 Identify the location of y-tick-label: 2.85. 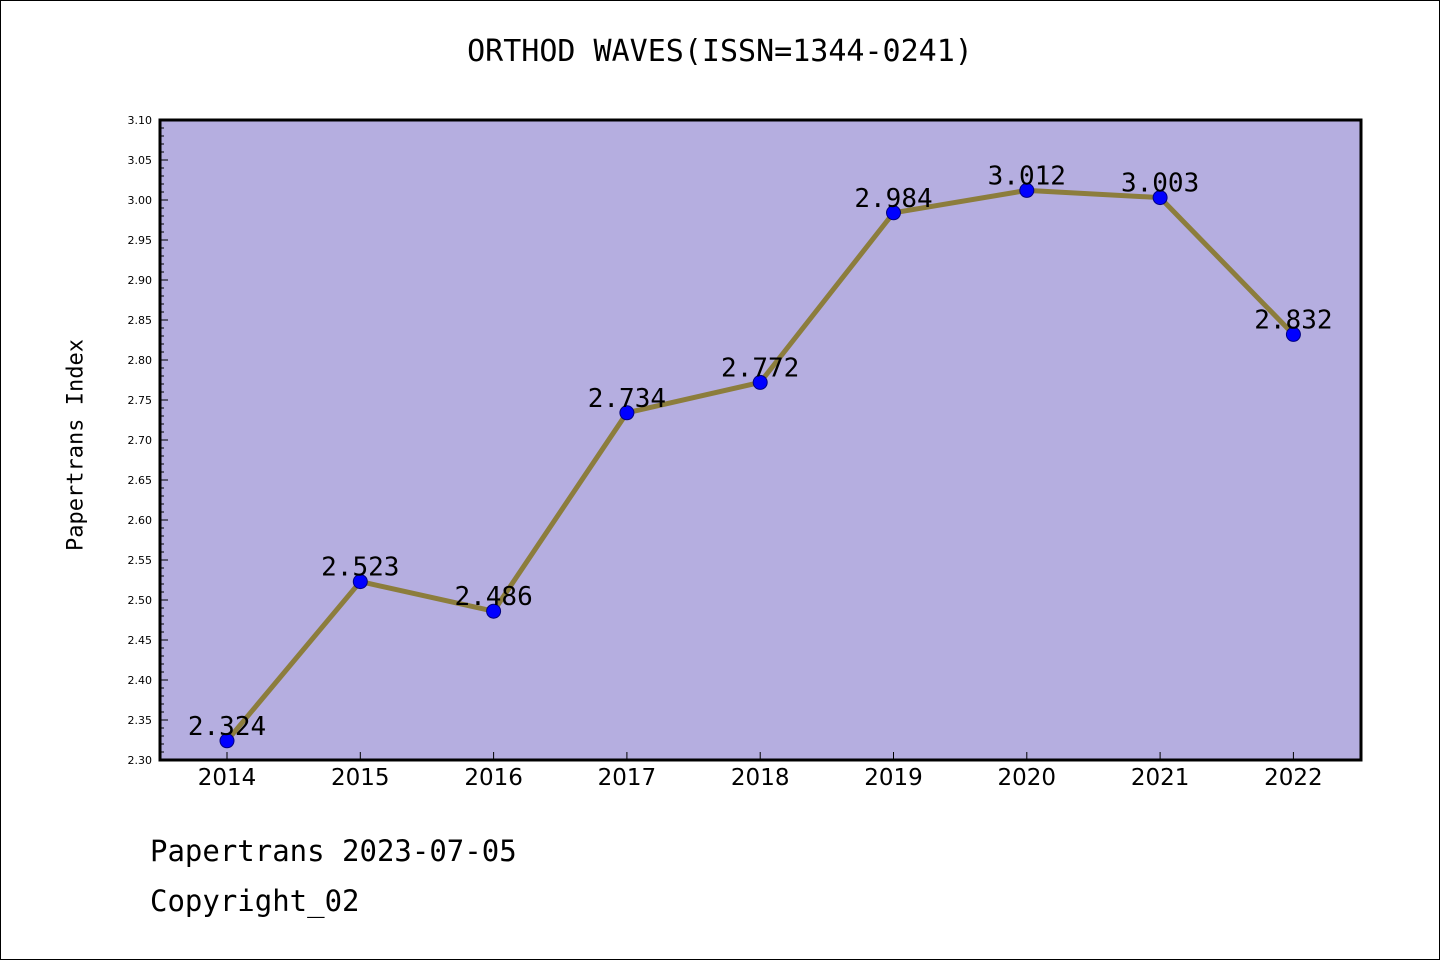
(140, 320).